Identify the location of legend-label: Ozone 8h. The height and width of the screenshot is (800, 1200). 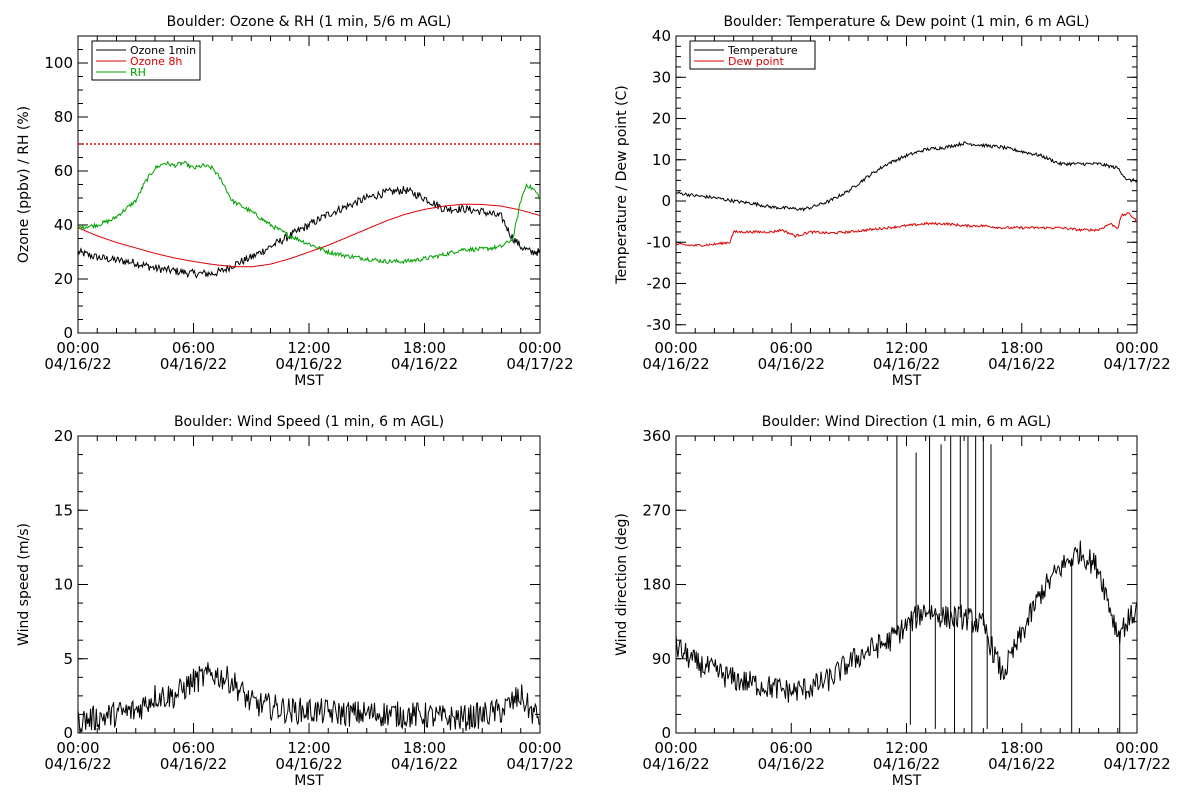
(156, 61).